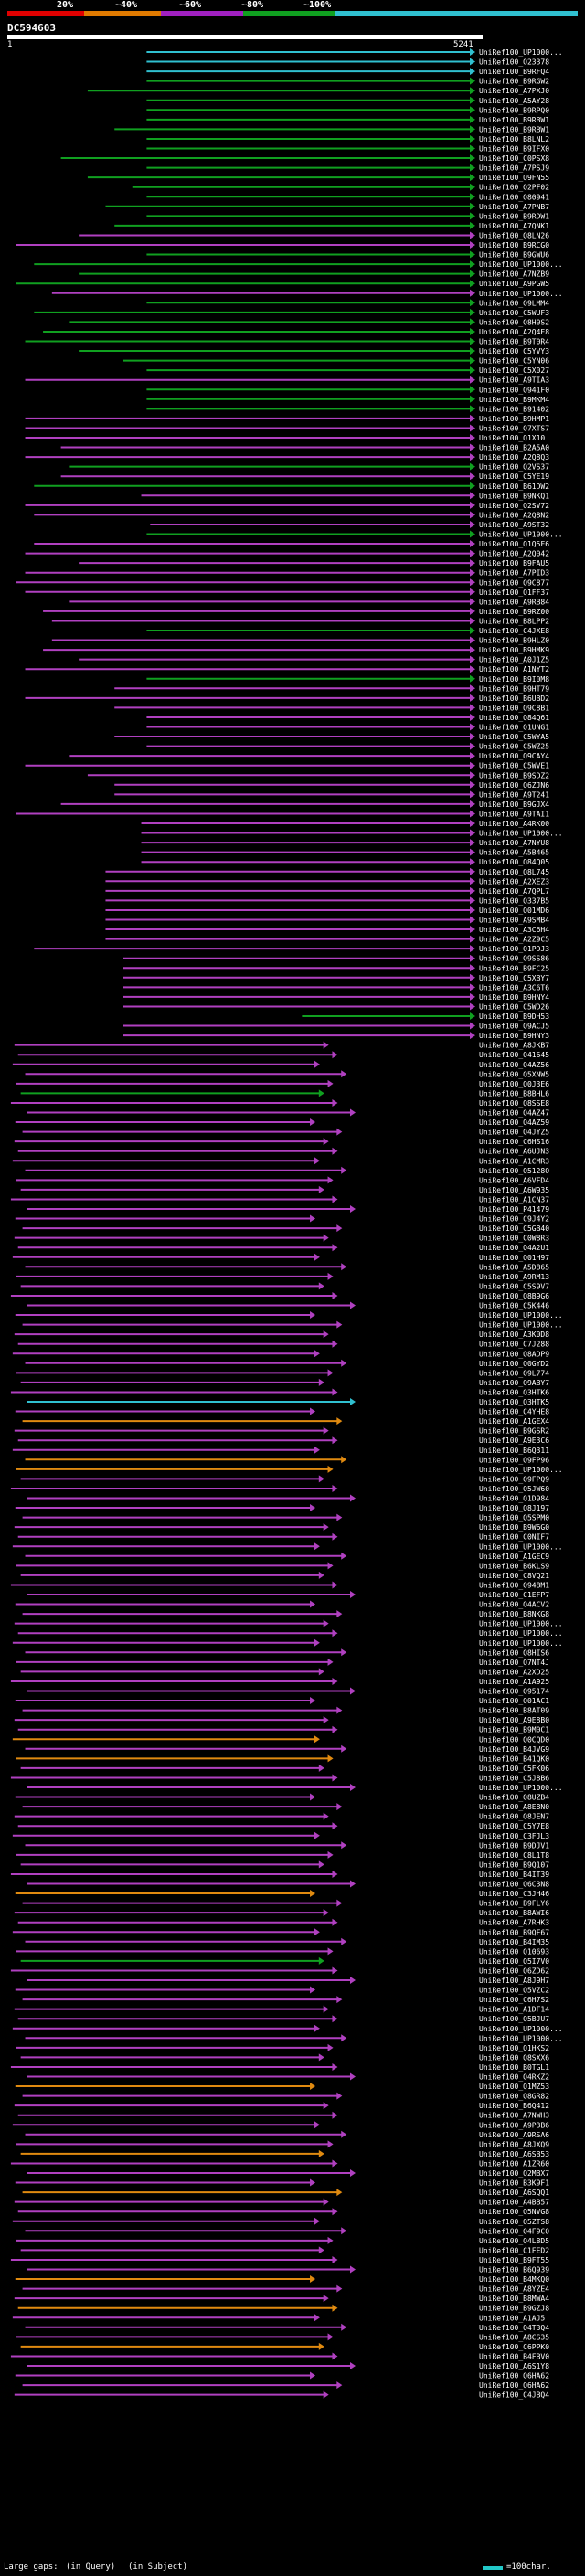 This screenshot has height=2576, width=585. What do you see at coordinates (514, 582) in the screenshot?
I see `subject-label: UniRef100_Q9C877` at bounding box center [514, 582].